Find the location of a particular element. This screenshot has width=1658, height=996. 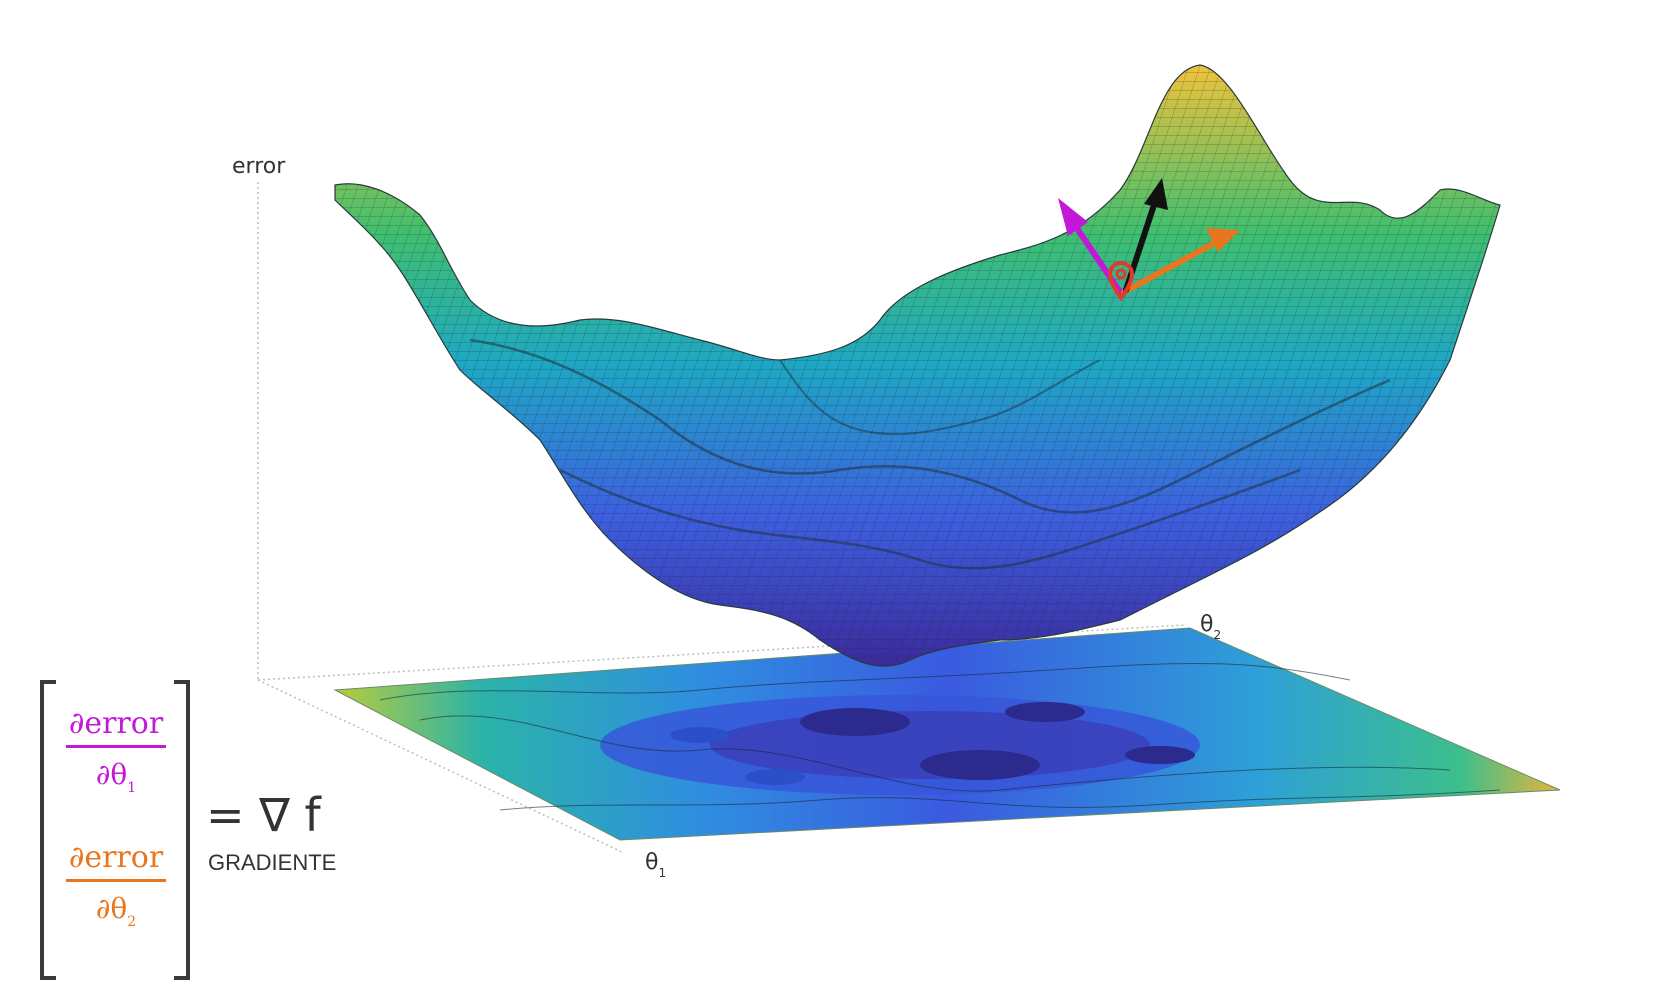

axis-theta1-line is located at coordinates (440, 766).